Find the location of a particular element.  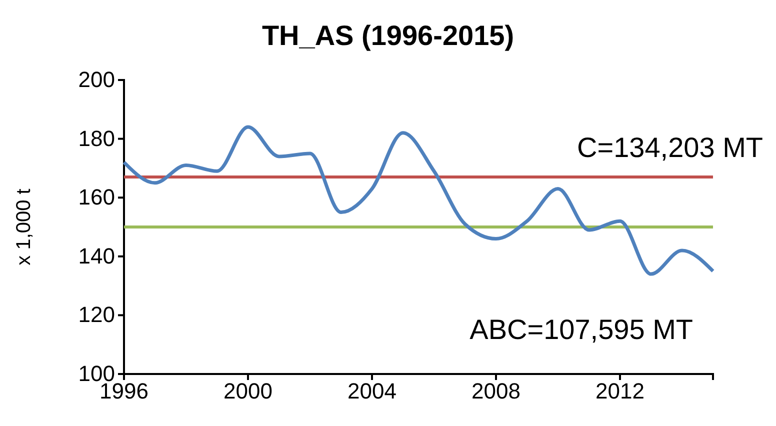

x-tick-label: 2012 is located at coordinates (620, 391).